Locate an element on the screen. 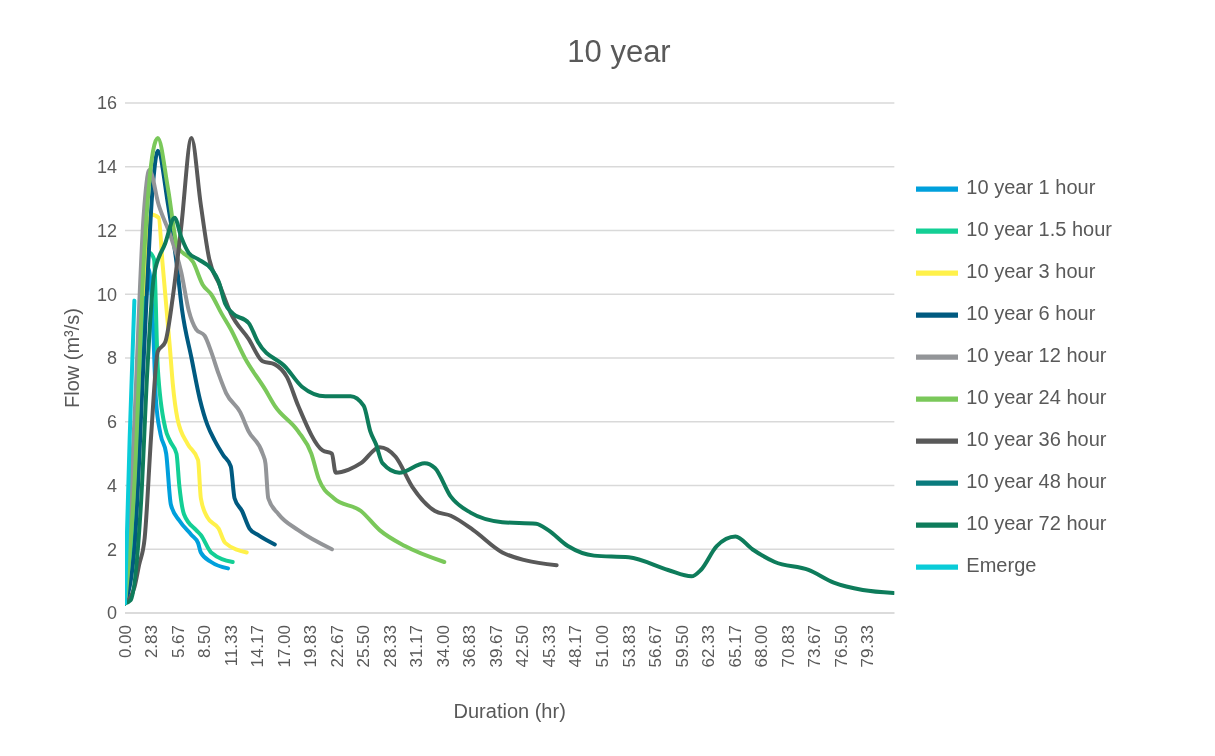  x-tick-label: 25.50 is located at coordinates (364, 646).